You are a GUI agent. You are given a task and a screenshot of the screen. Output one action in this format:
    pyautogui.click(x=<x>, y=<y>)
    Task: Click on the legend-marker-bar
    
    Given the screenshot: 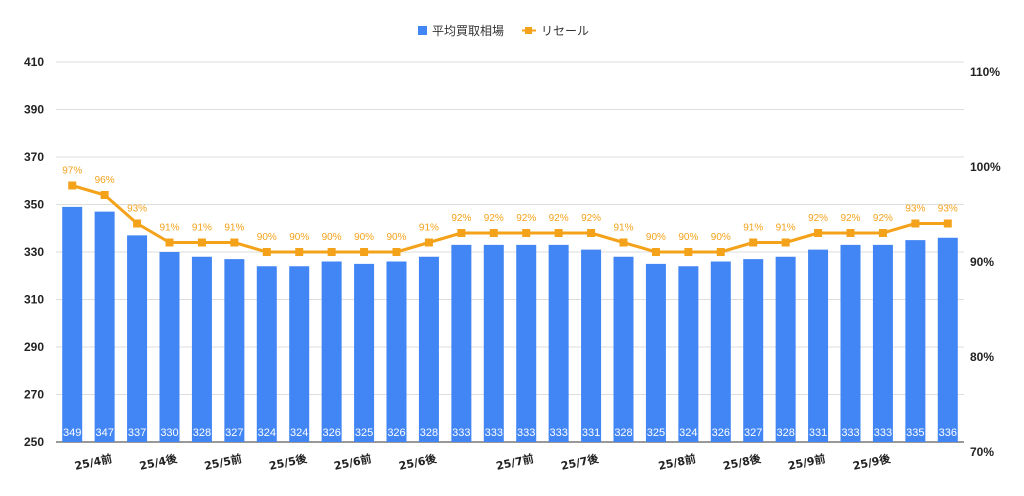 What is the action you would take?
    pyautogui.click(x=422, y=30)
    